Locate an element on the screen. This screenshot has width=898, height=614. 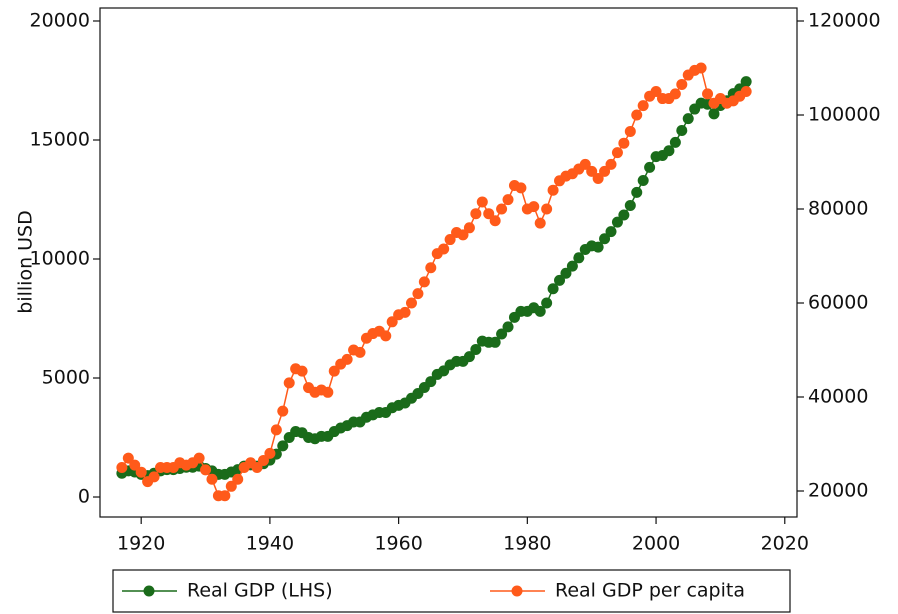
x-tick-label: 2020 is located at coordinates (785, 544).